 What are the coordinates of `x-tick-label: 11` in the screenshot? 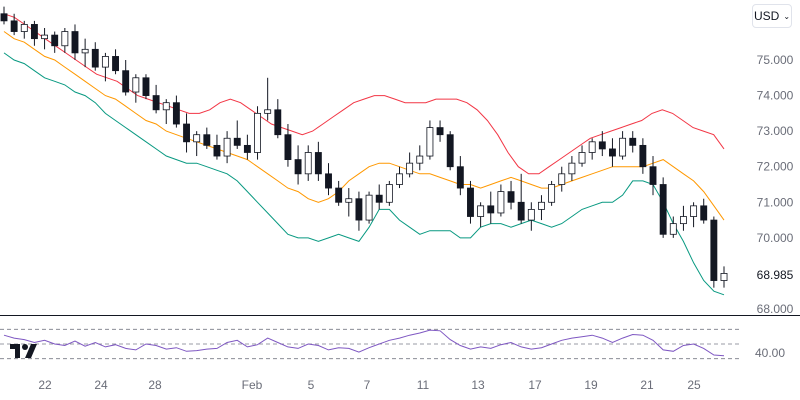 It's located at (423, 385).